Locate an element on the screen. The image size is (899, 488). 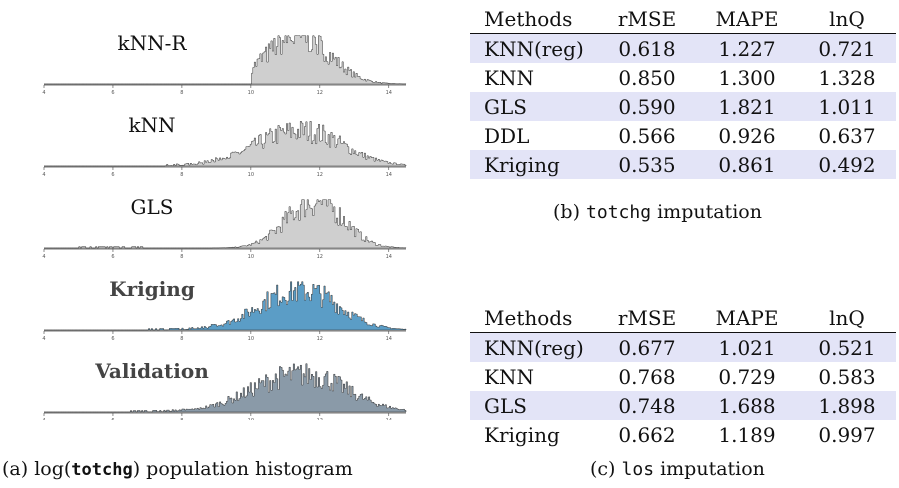
table-row: KNN(reg) 0.677 1.021 0.521 is located at coordinates (683, 347).